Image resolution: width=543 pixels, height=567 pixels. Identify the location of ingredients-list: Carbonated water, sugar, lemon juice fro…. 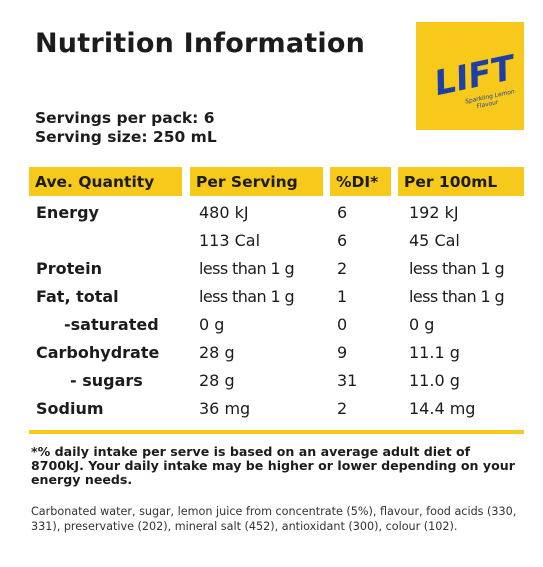
(274, 519).